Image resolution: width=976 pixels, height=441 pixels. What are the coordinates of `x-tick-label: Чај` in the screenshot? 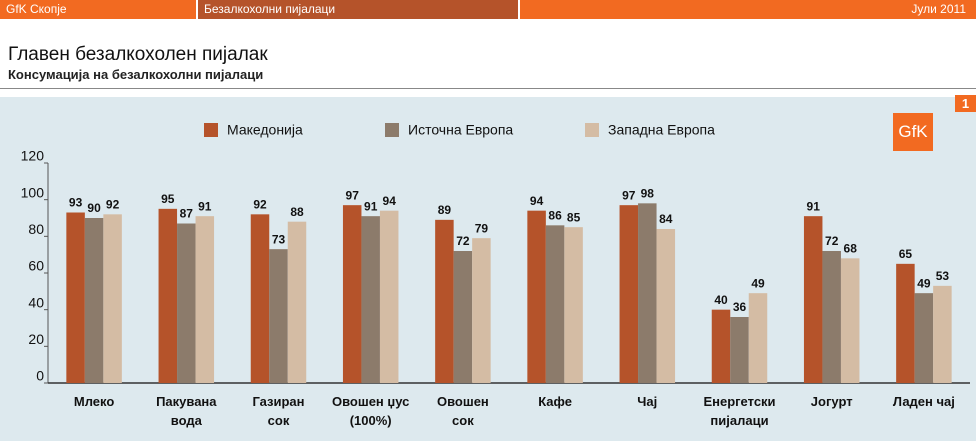 It's located at (647, 401).